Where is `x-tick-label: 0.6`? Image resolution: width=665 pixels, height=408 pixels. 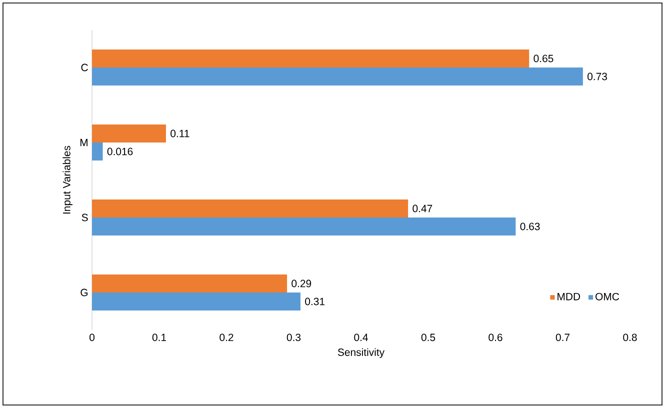
x-tick-label: 0.6 is located at coordinates (495, 338).